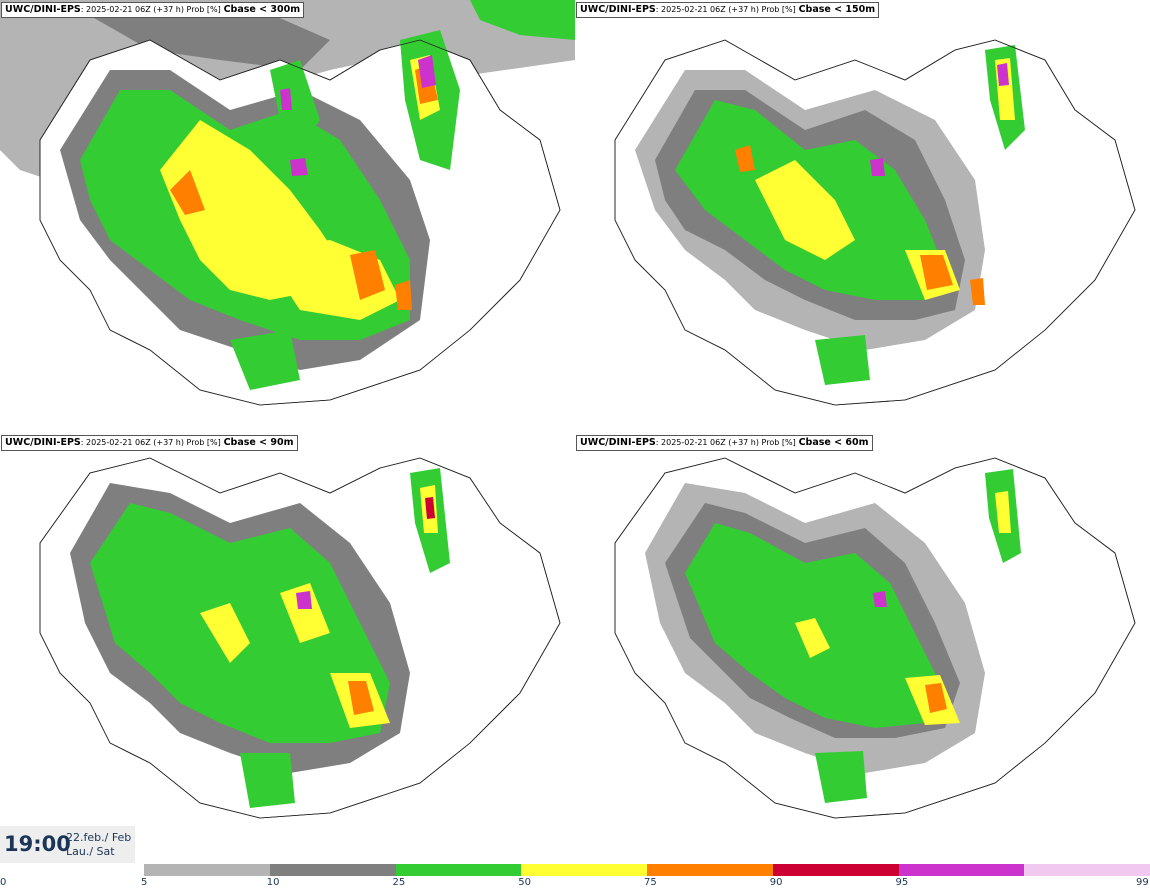 The width and height of the screenshot is (1150, 891). What do you see at coordinates (273, 882) in the screenshot?
I see `color-scale-tick: 10` at bounding box center [273, 882].